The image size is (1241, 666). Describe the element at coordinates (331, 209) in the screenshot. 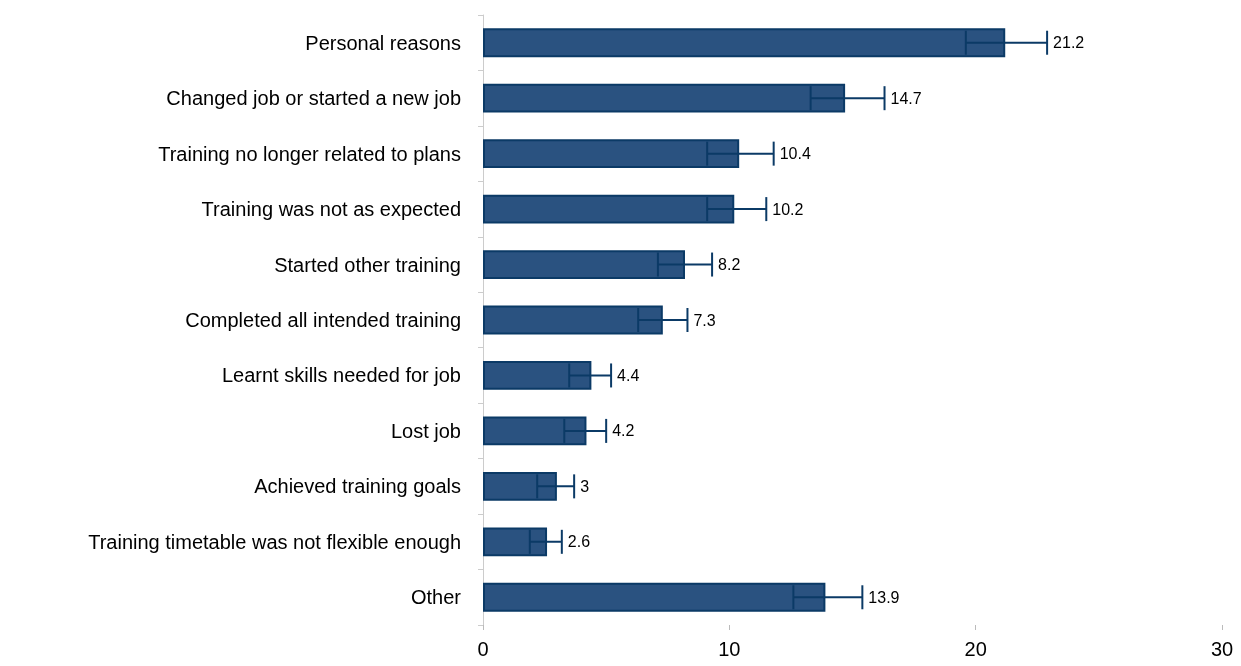

I see `y-tick-label: Training was not as expected` at that location.